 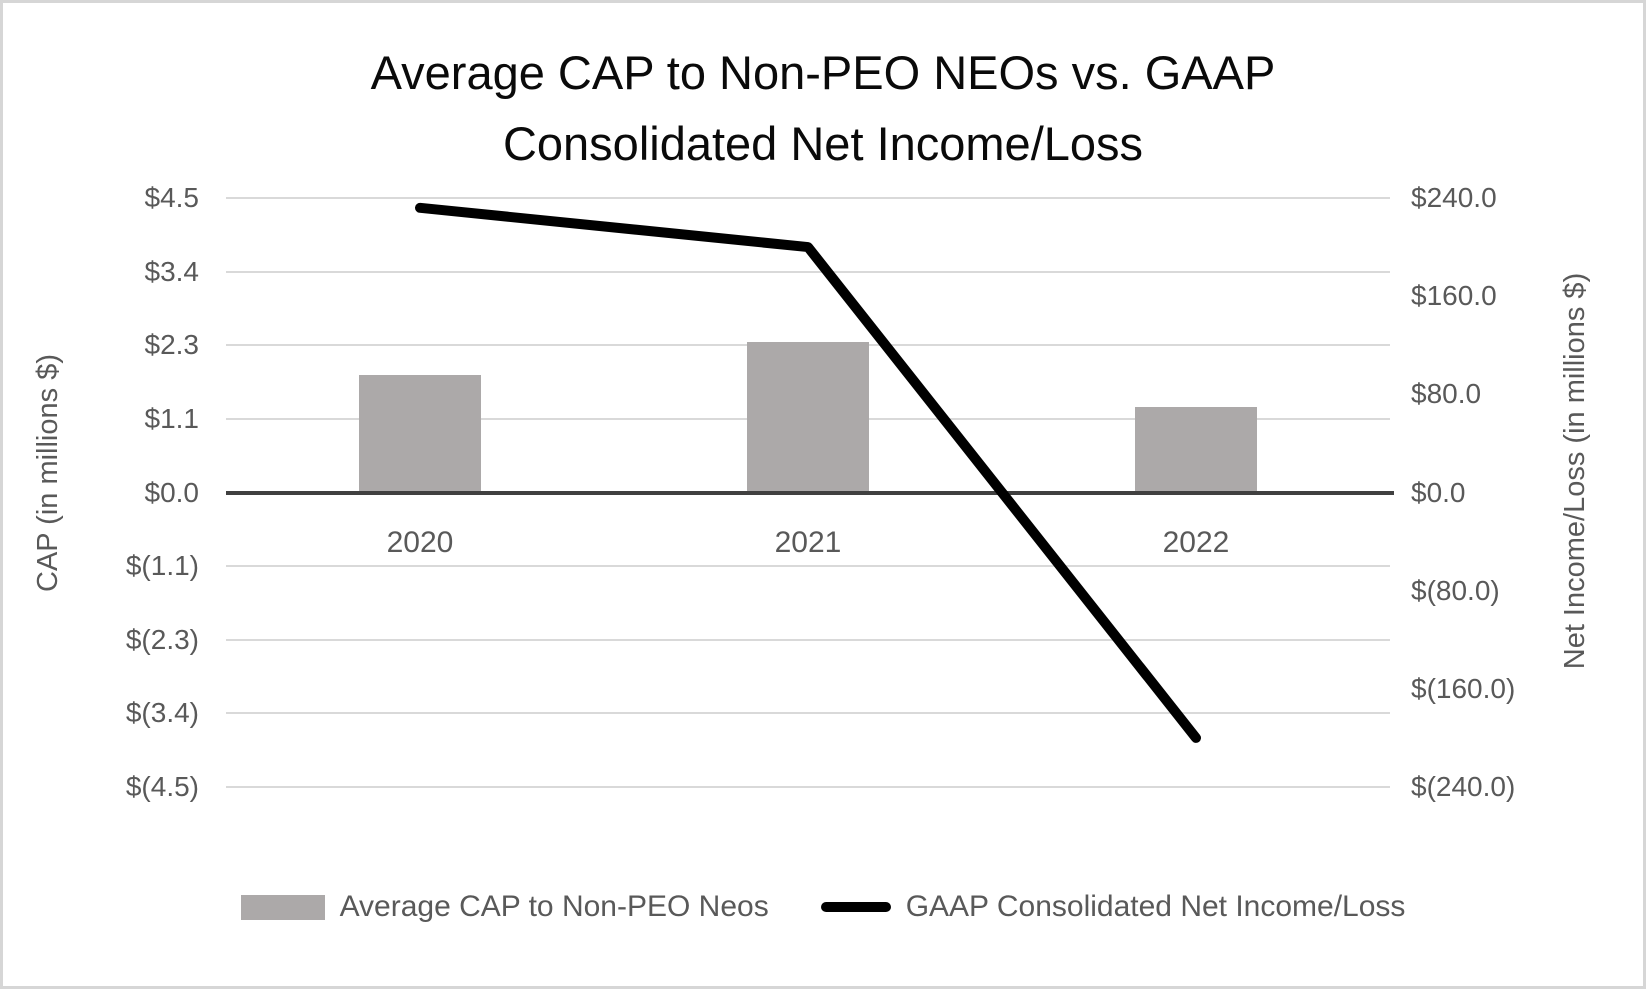 What do you see at coordinates (1455, 590) in the screenshot?
I see `right-axis-tick-label: $(80.0)` at bounding box center [1455, 590].